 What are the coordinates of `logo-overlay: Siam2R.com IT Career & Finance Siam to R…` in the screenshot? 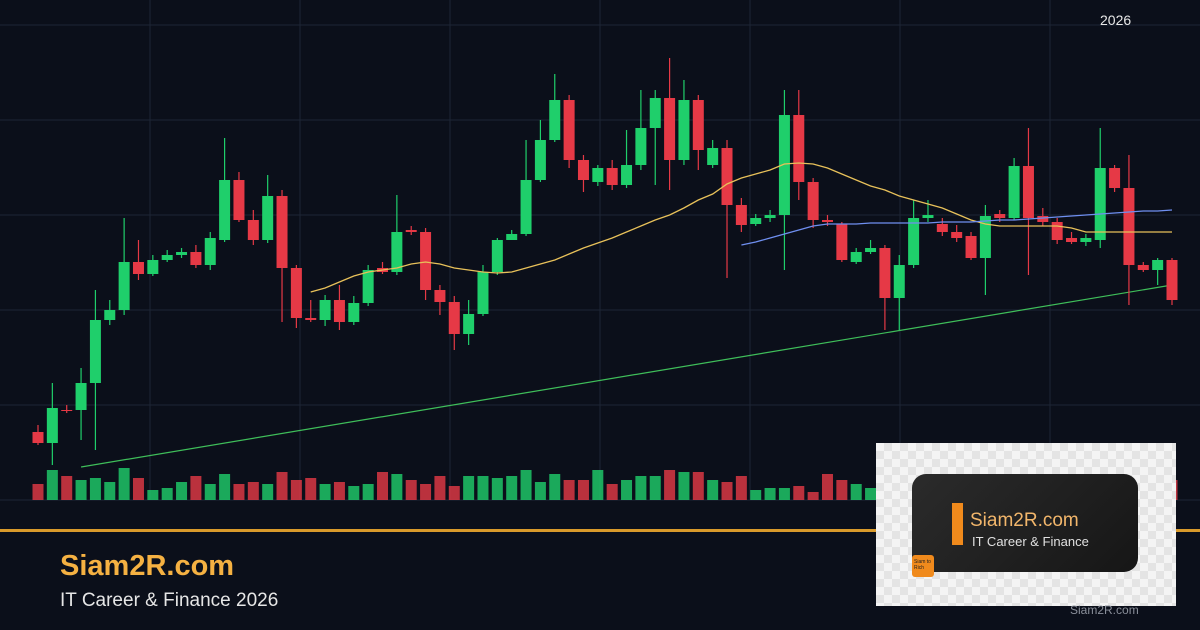 It's located at (1026, 524).